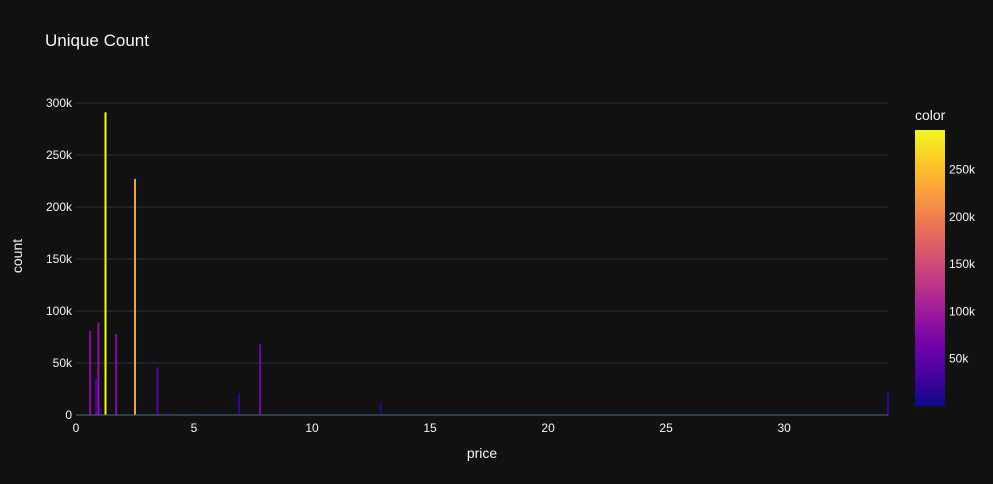 This screenshot has height=484, width=993. Describe the element at coordinates (59, 155) in the screenshot. I see `y-tick-label: 250k` at that location.